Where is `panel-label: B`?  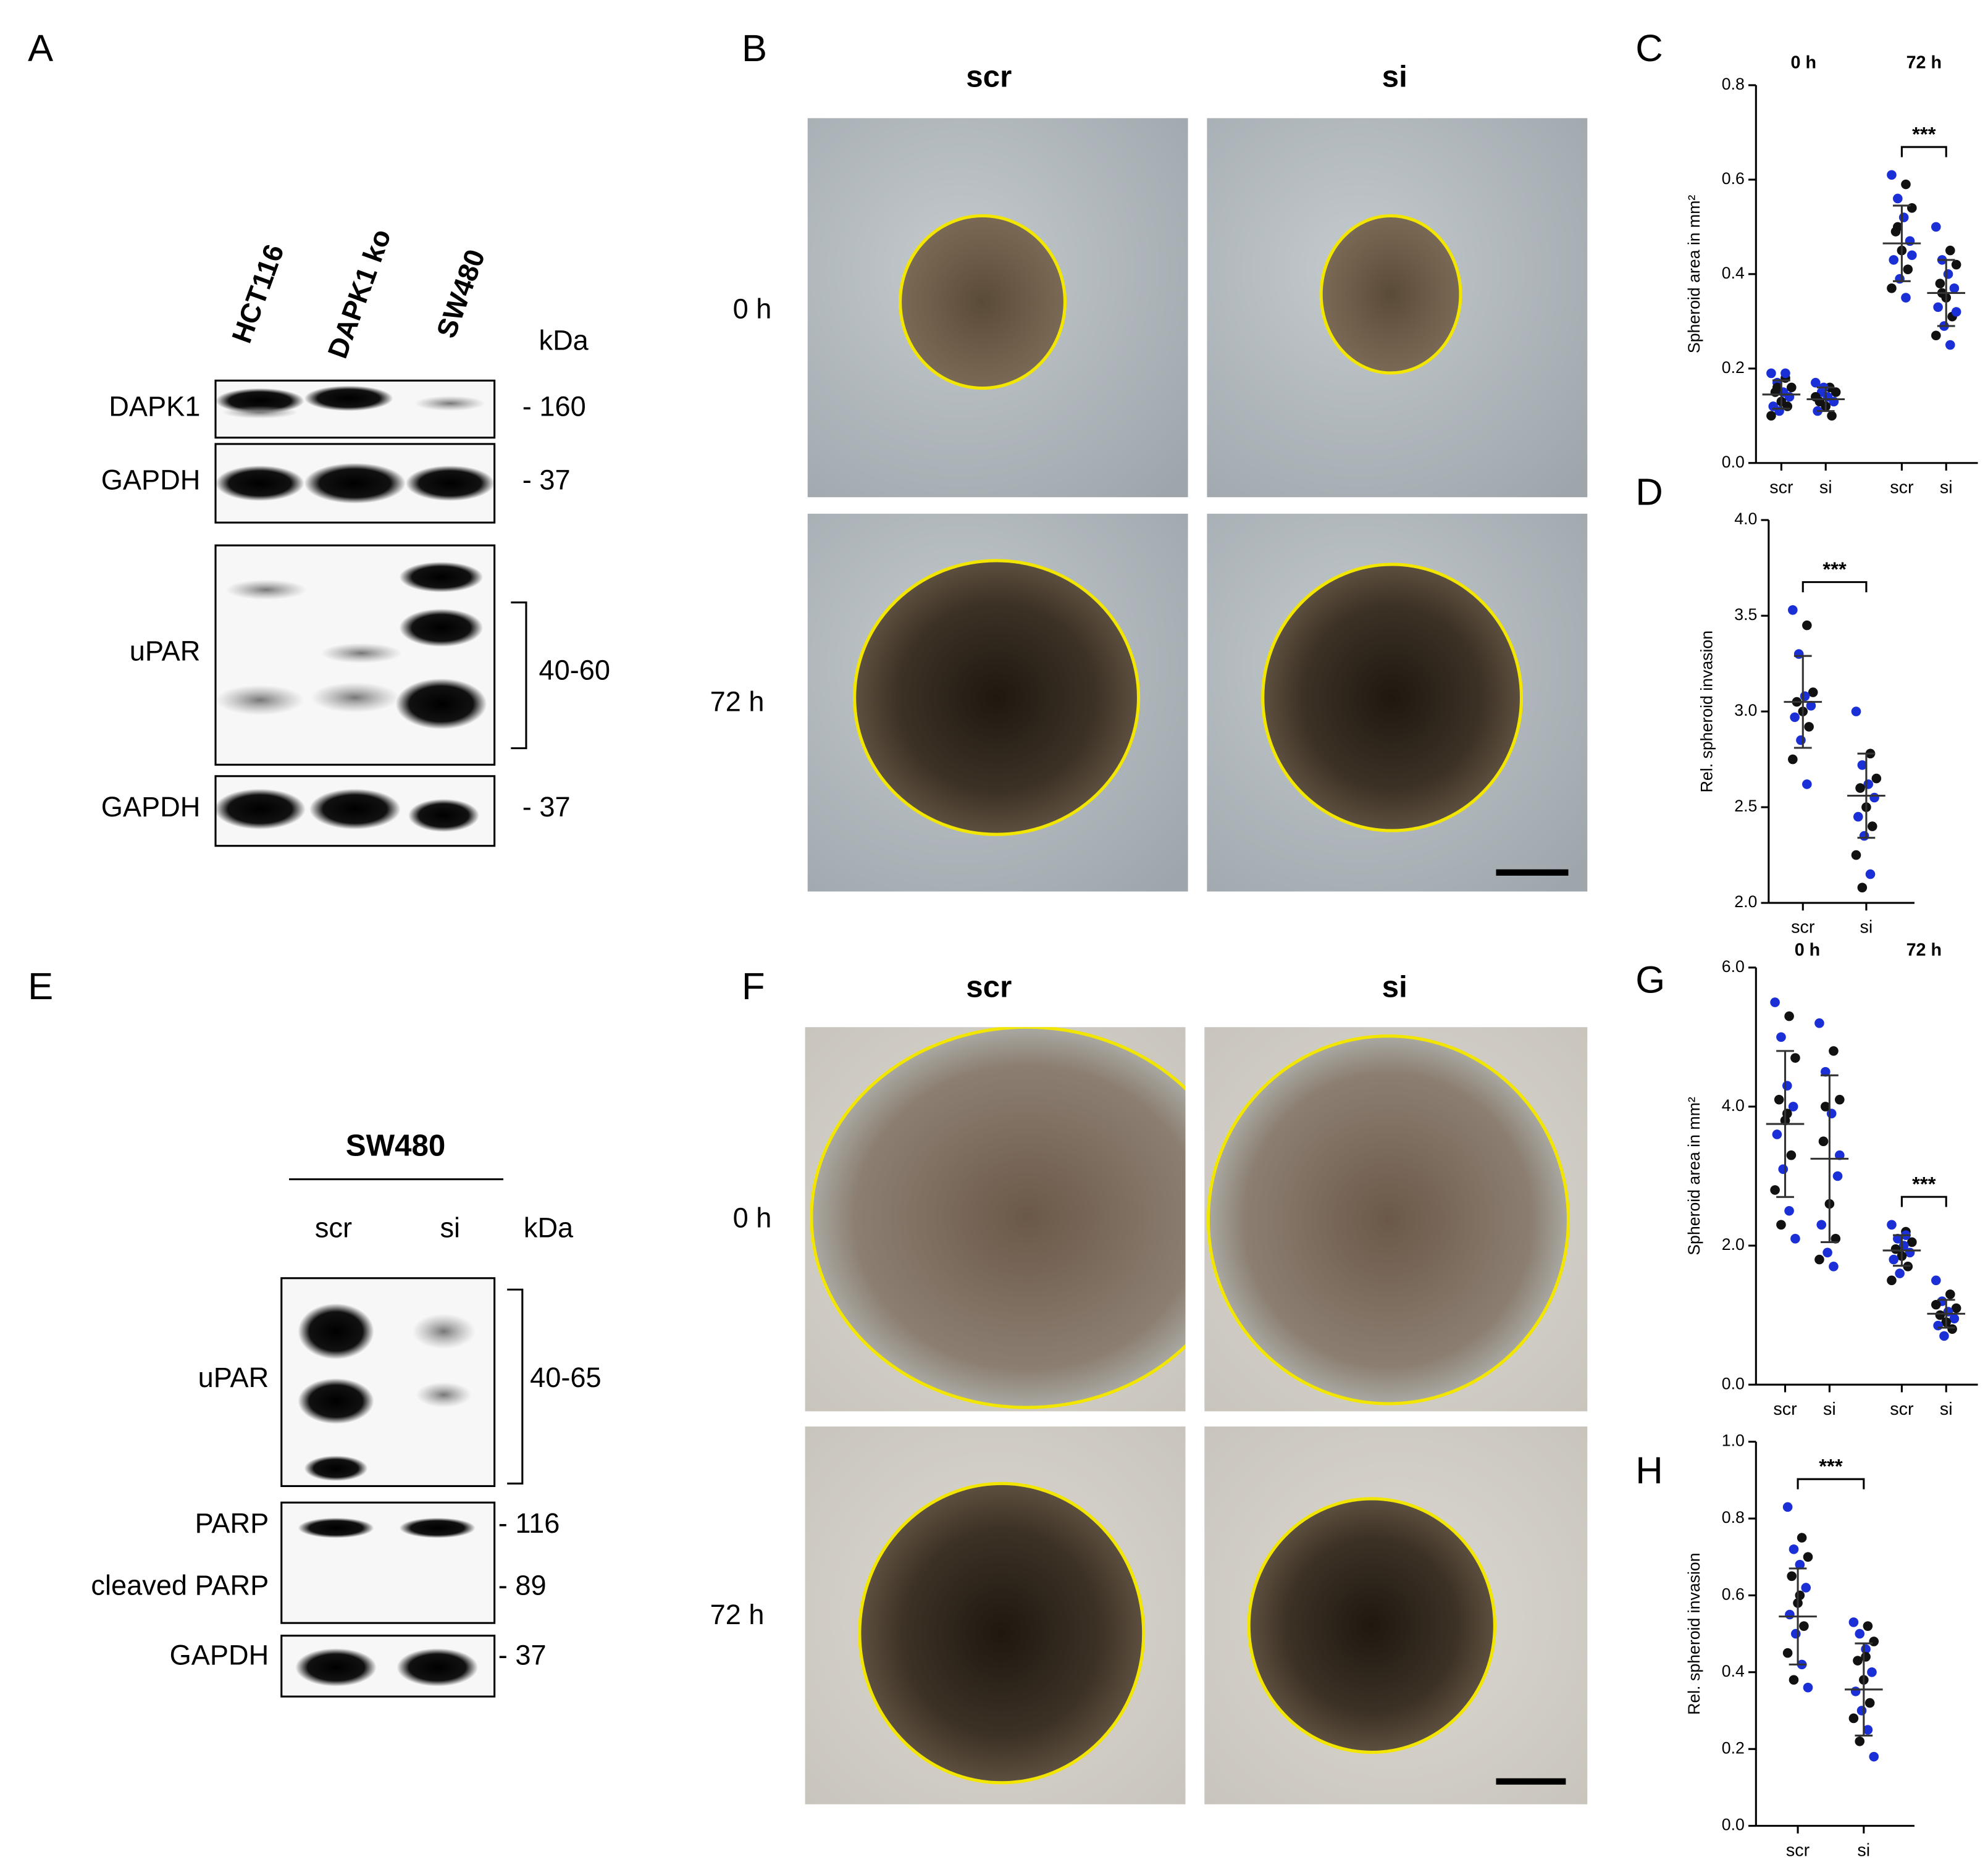 panel-label: B is located at coordinates (754, 49).